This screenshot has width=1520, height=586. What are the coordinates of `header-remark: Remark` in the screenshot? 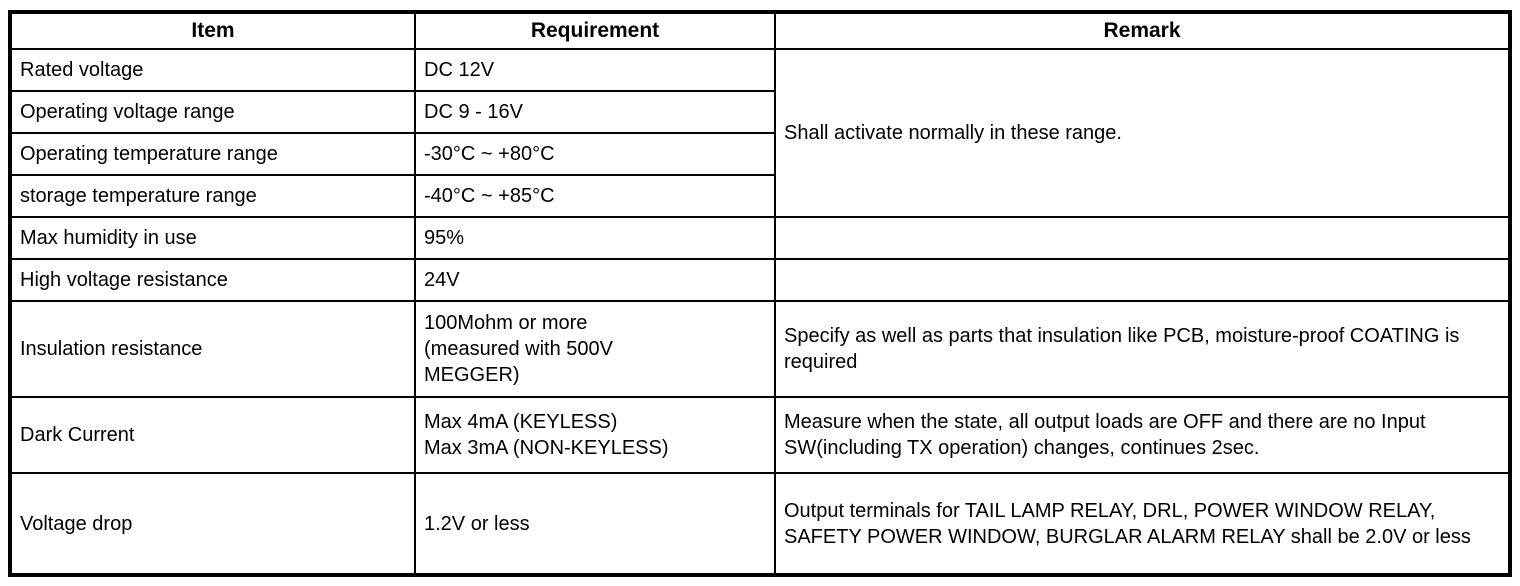 It's located at (1142, 30).